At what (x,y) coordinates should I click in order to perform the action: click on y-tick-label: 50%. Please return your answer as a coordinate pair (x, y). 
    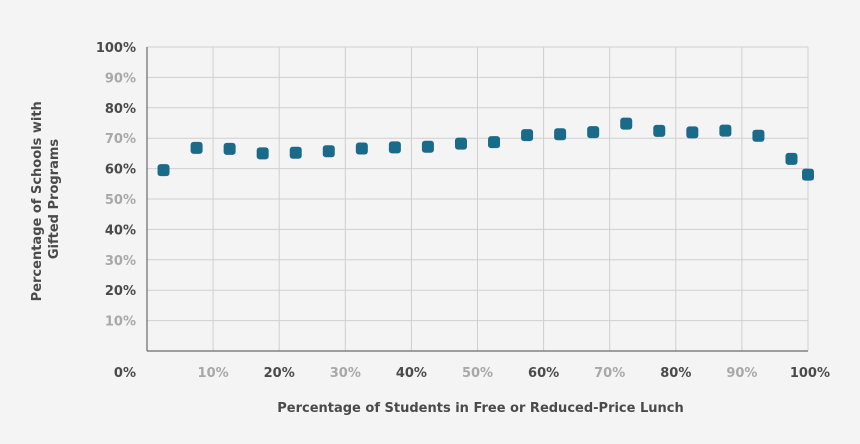
    Looking at the image, I should click on (120, 200).